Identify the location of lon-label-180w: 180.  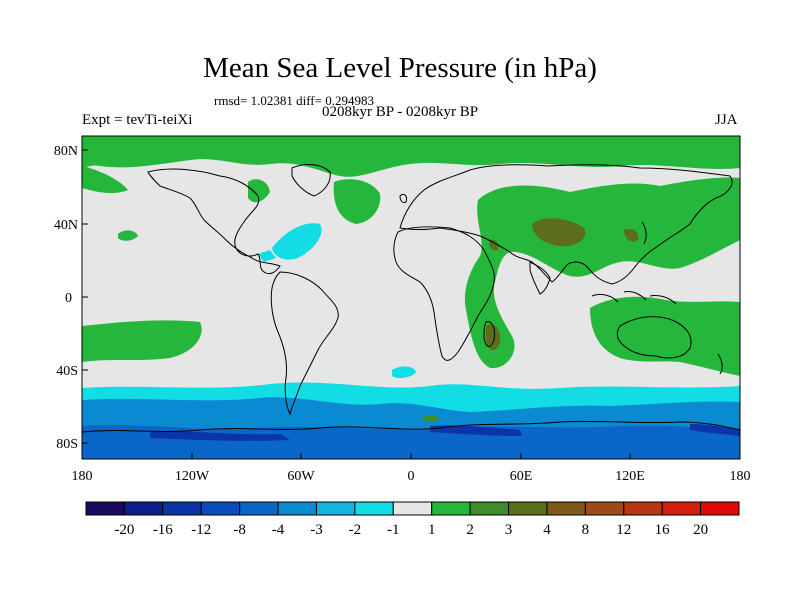
(82, 476).